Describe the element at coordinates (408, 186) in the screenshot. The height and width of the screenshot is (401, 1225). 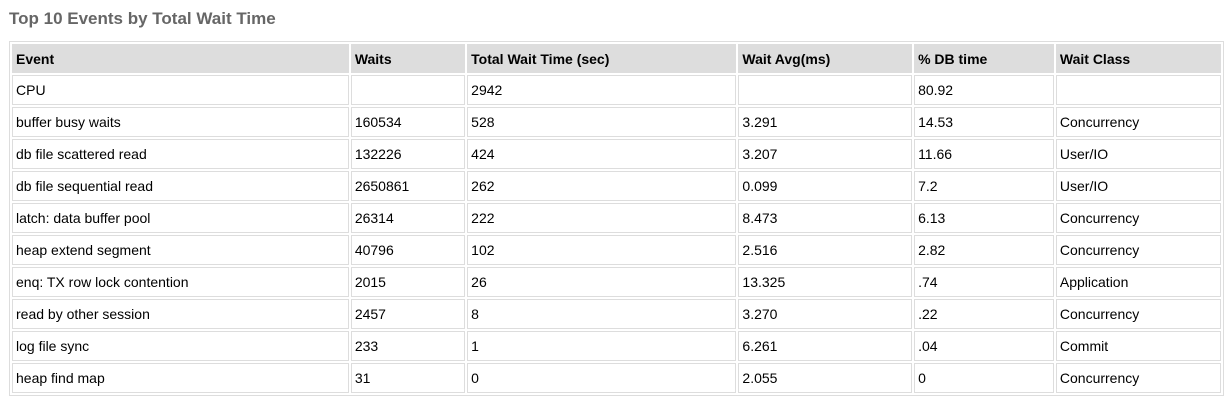
I see `table-cell: 2650861` at that location.